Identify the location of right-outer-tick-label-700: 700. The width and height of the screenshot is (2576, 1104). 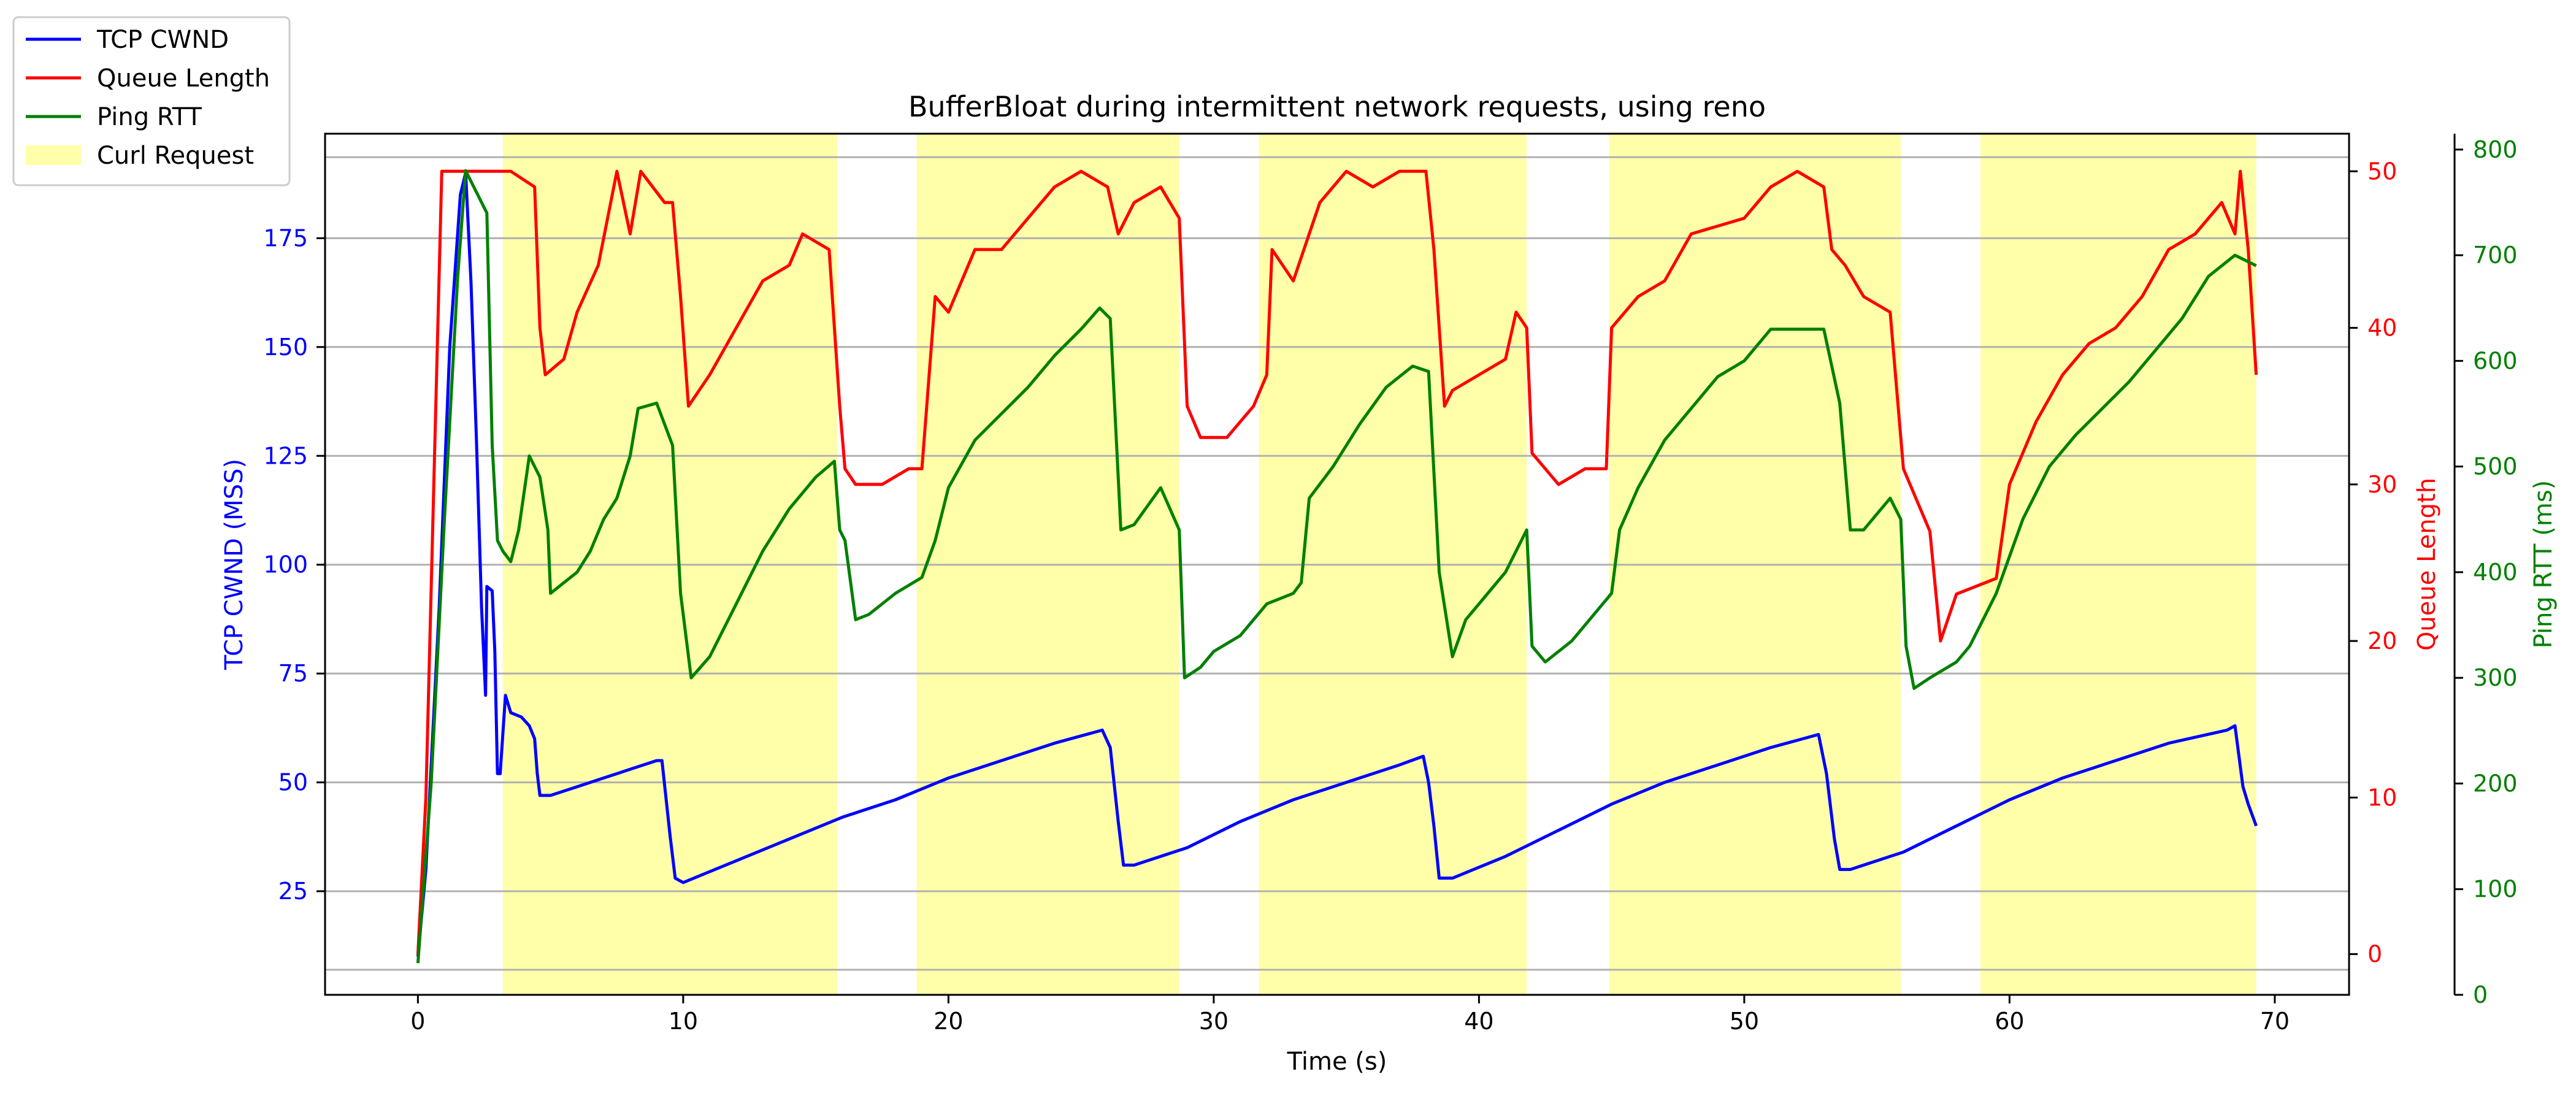
(2495, 255).